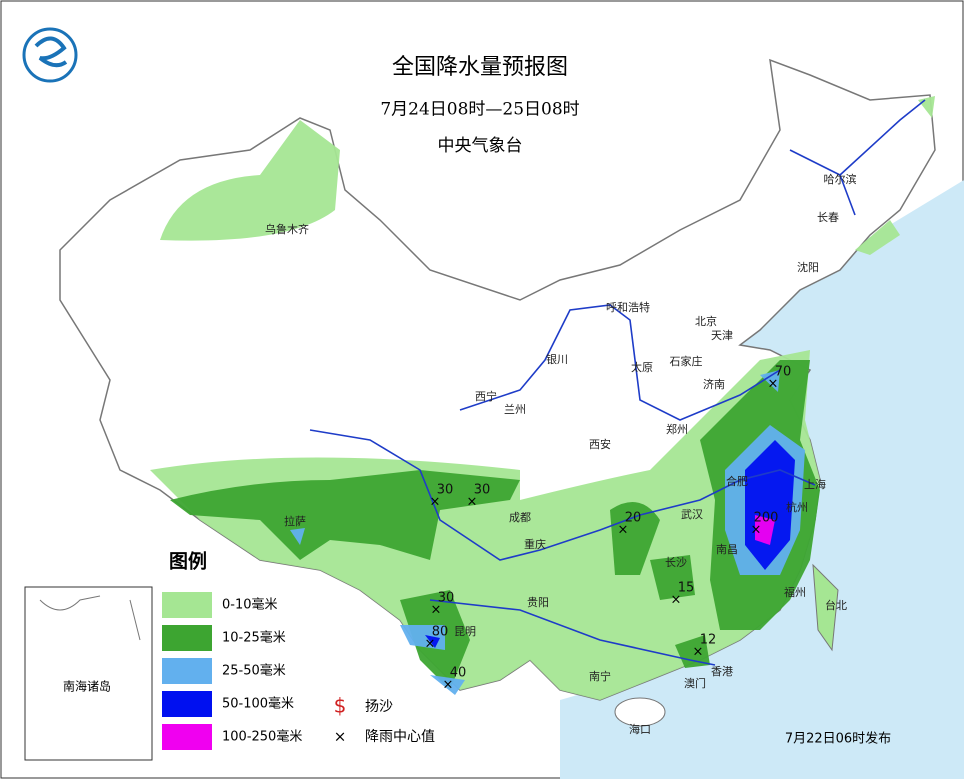 This screenshot has width=964, height=779. Describe the element at coordinates (254, 638) in the screenshot. I see `legend-label: 10-25毫米` at that location.